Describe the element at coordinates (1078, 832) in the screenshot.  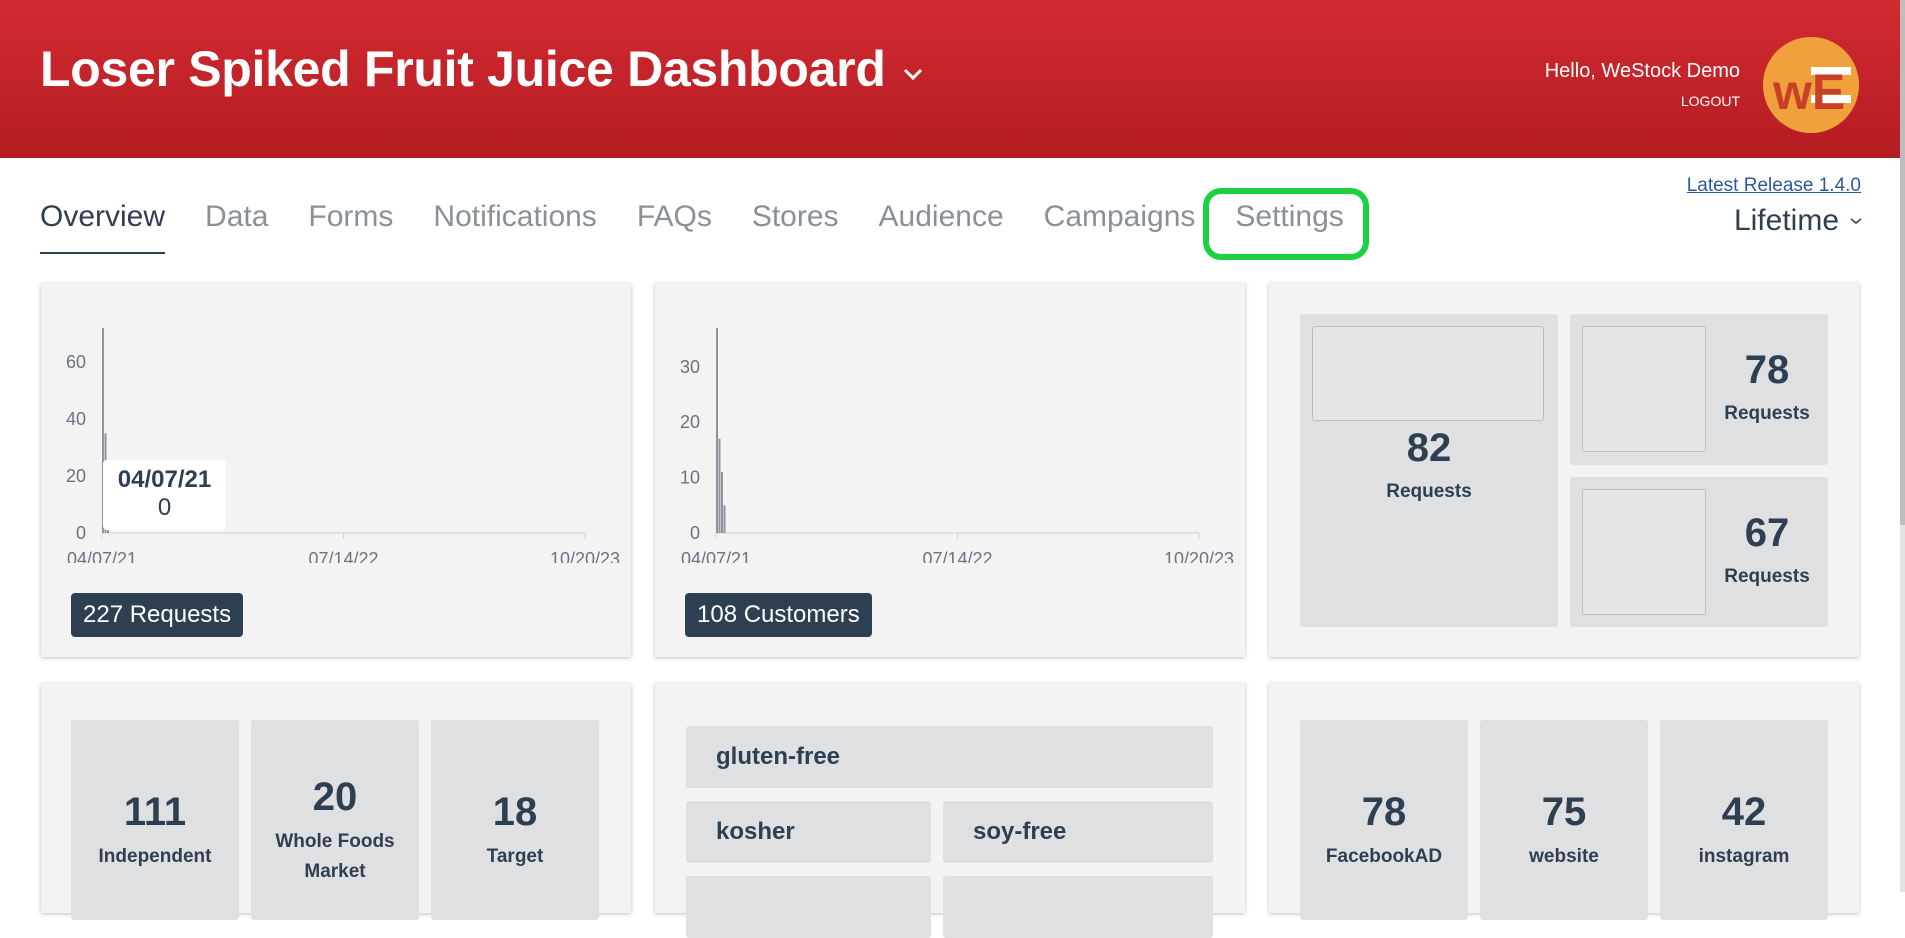
I see `tag-chip: soy-free` at that location.